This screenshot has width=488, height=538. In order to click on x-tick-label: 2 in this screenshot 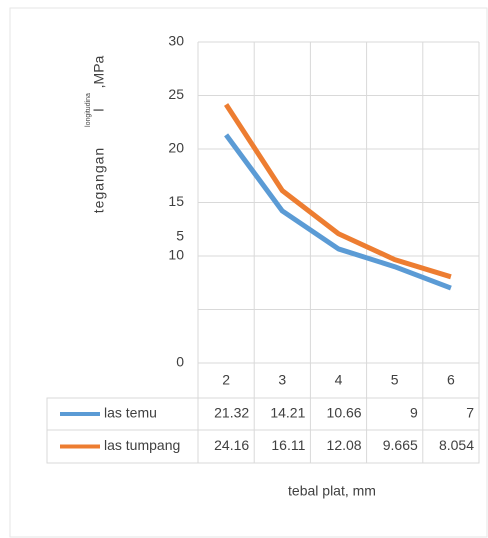, I will do `click(226, 380)`.